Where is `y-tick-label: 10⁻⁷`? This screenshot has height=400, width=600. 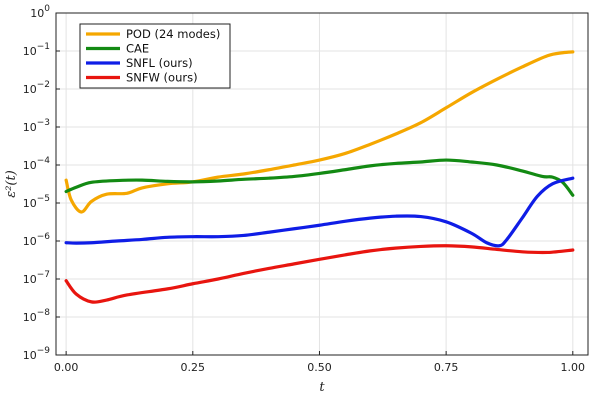 y-tick-label: 10⁻⁷ is located at coordinates (36, 278).